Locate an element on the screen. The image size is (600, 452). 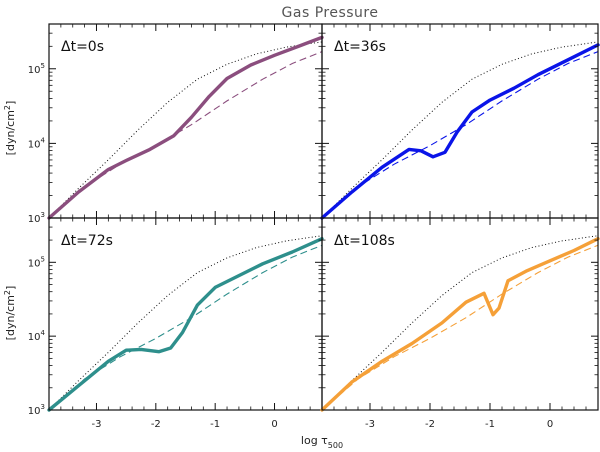
panel-label: Δt=0s is located at coordinates (82, 47).